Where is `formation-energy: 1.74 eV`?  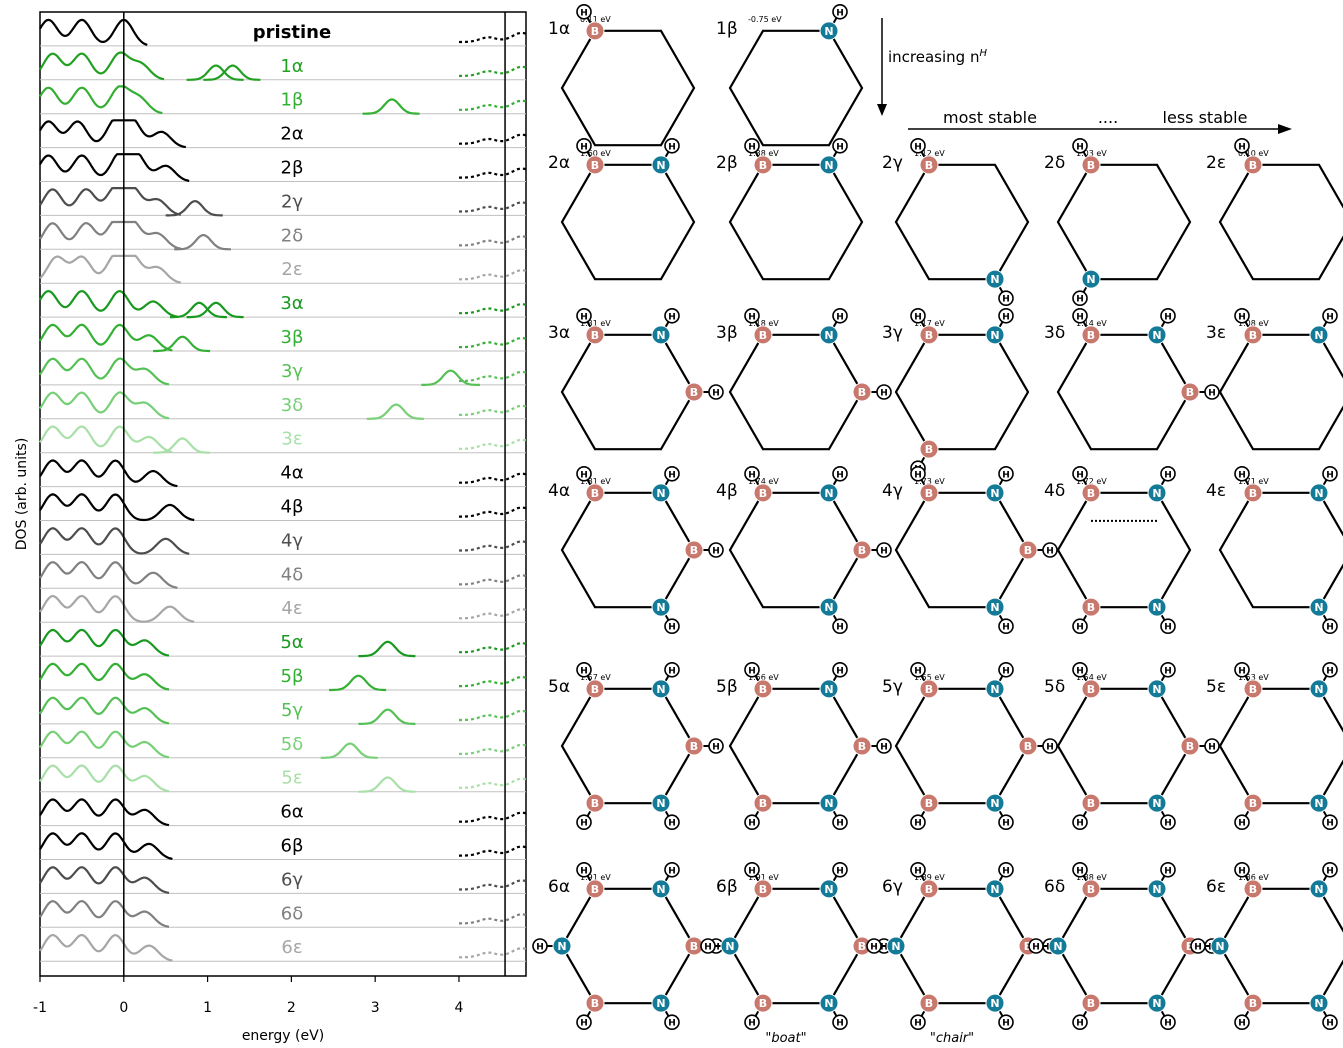
formation-energy: 1.74 eV is located at coordinates (763, 481).